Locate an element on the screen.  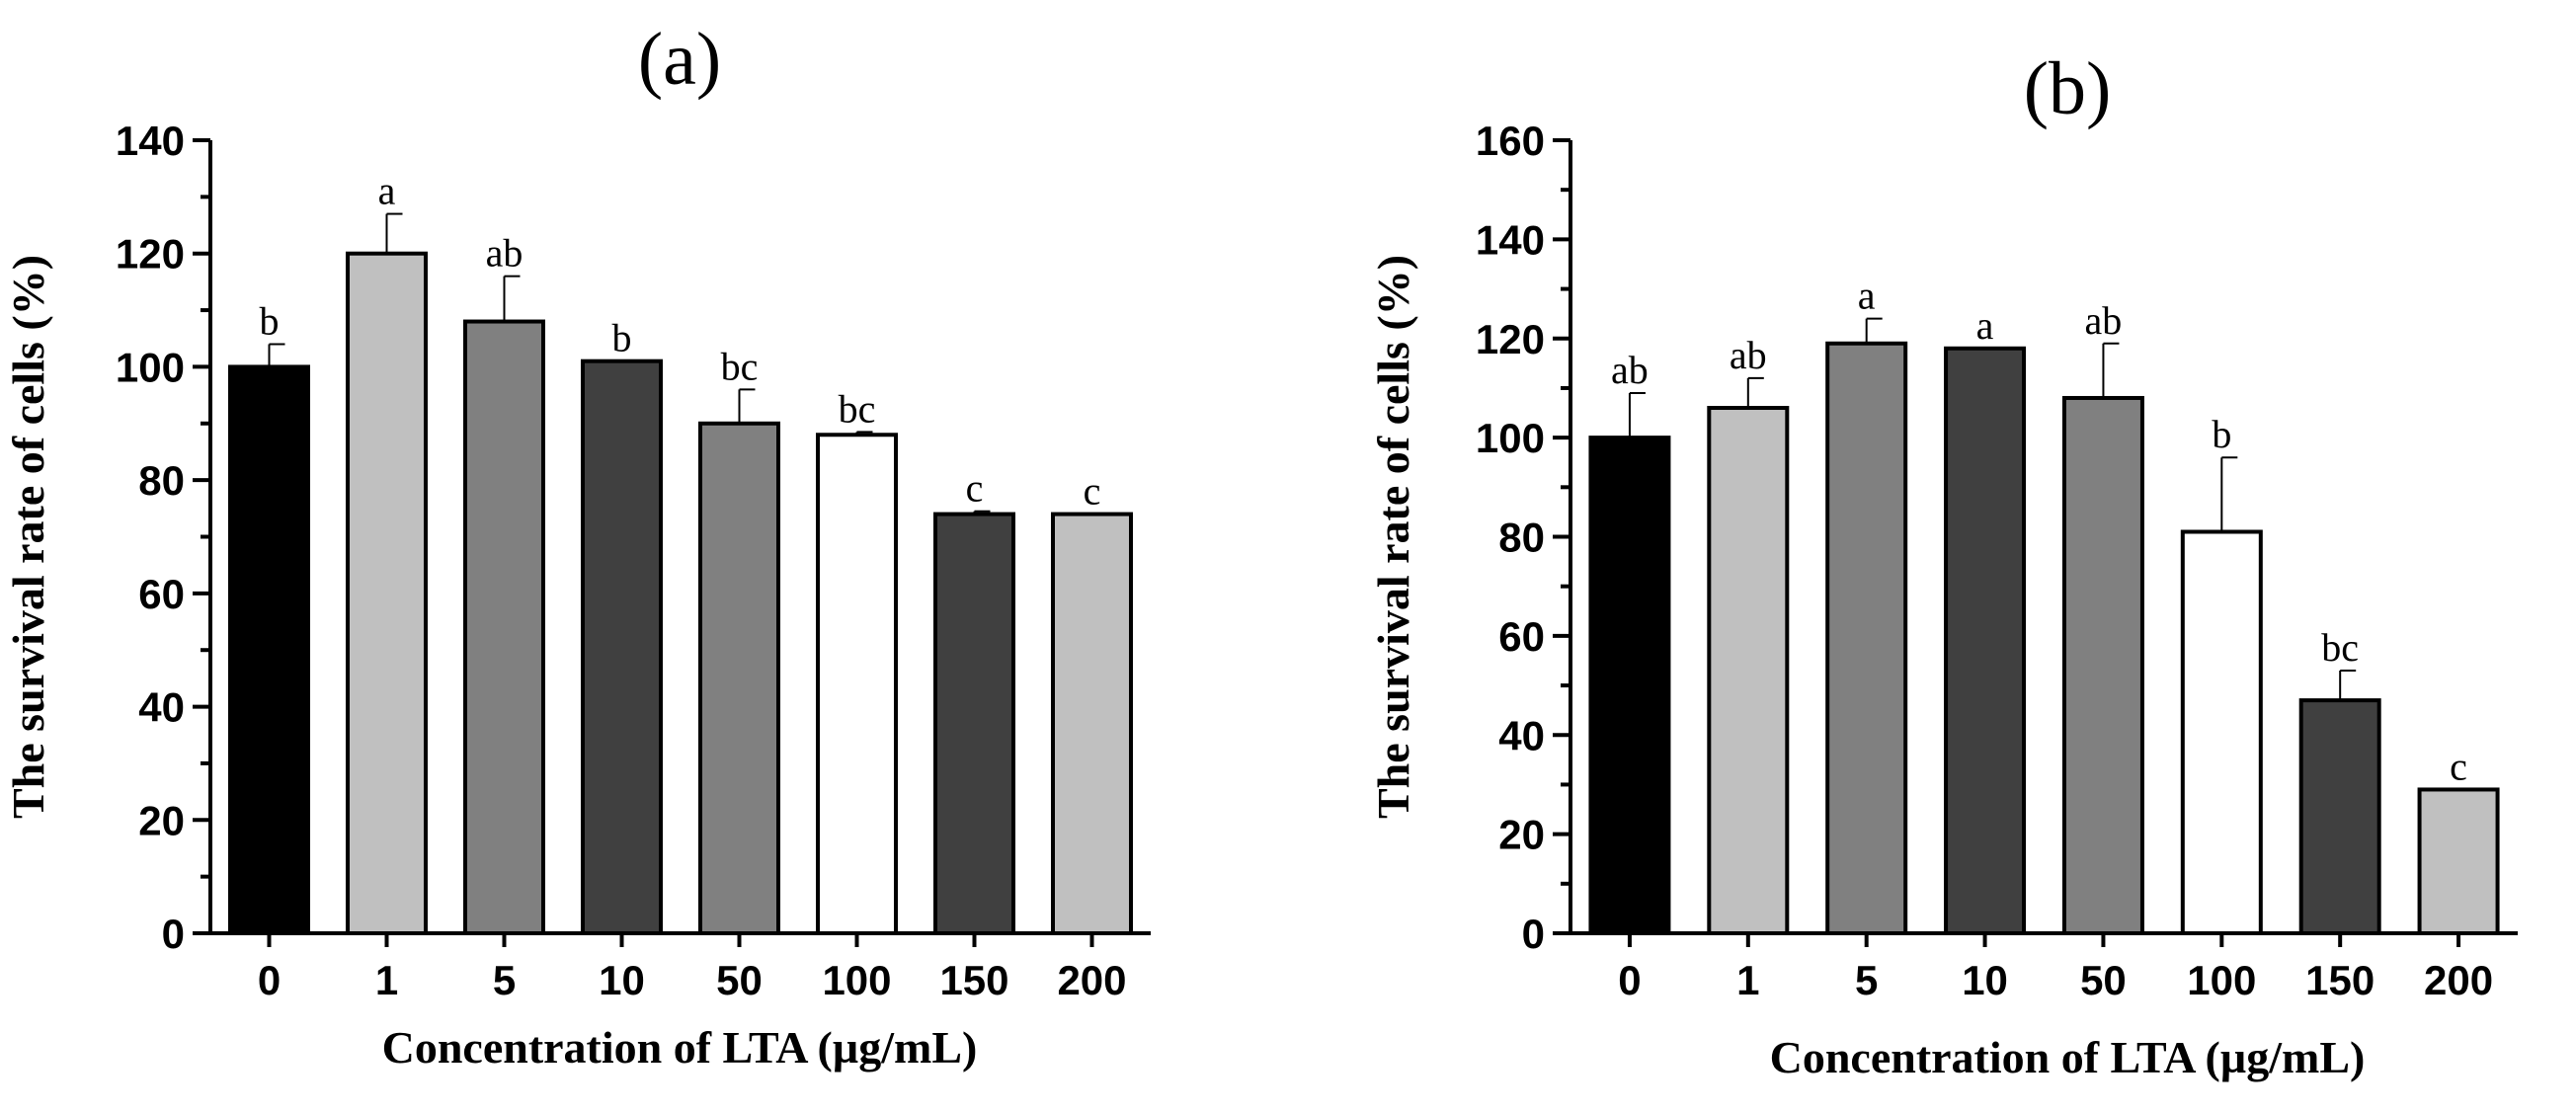
significance-label-1: ab is located at coordinates (1748, 355).